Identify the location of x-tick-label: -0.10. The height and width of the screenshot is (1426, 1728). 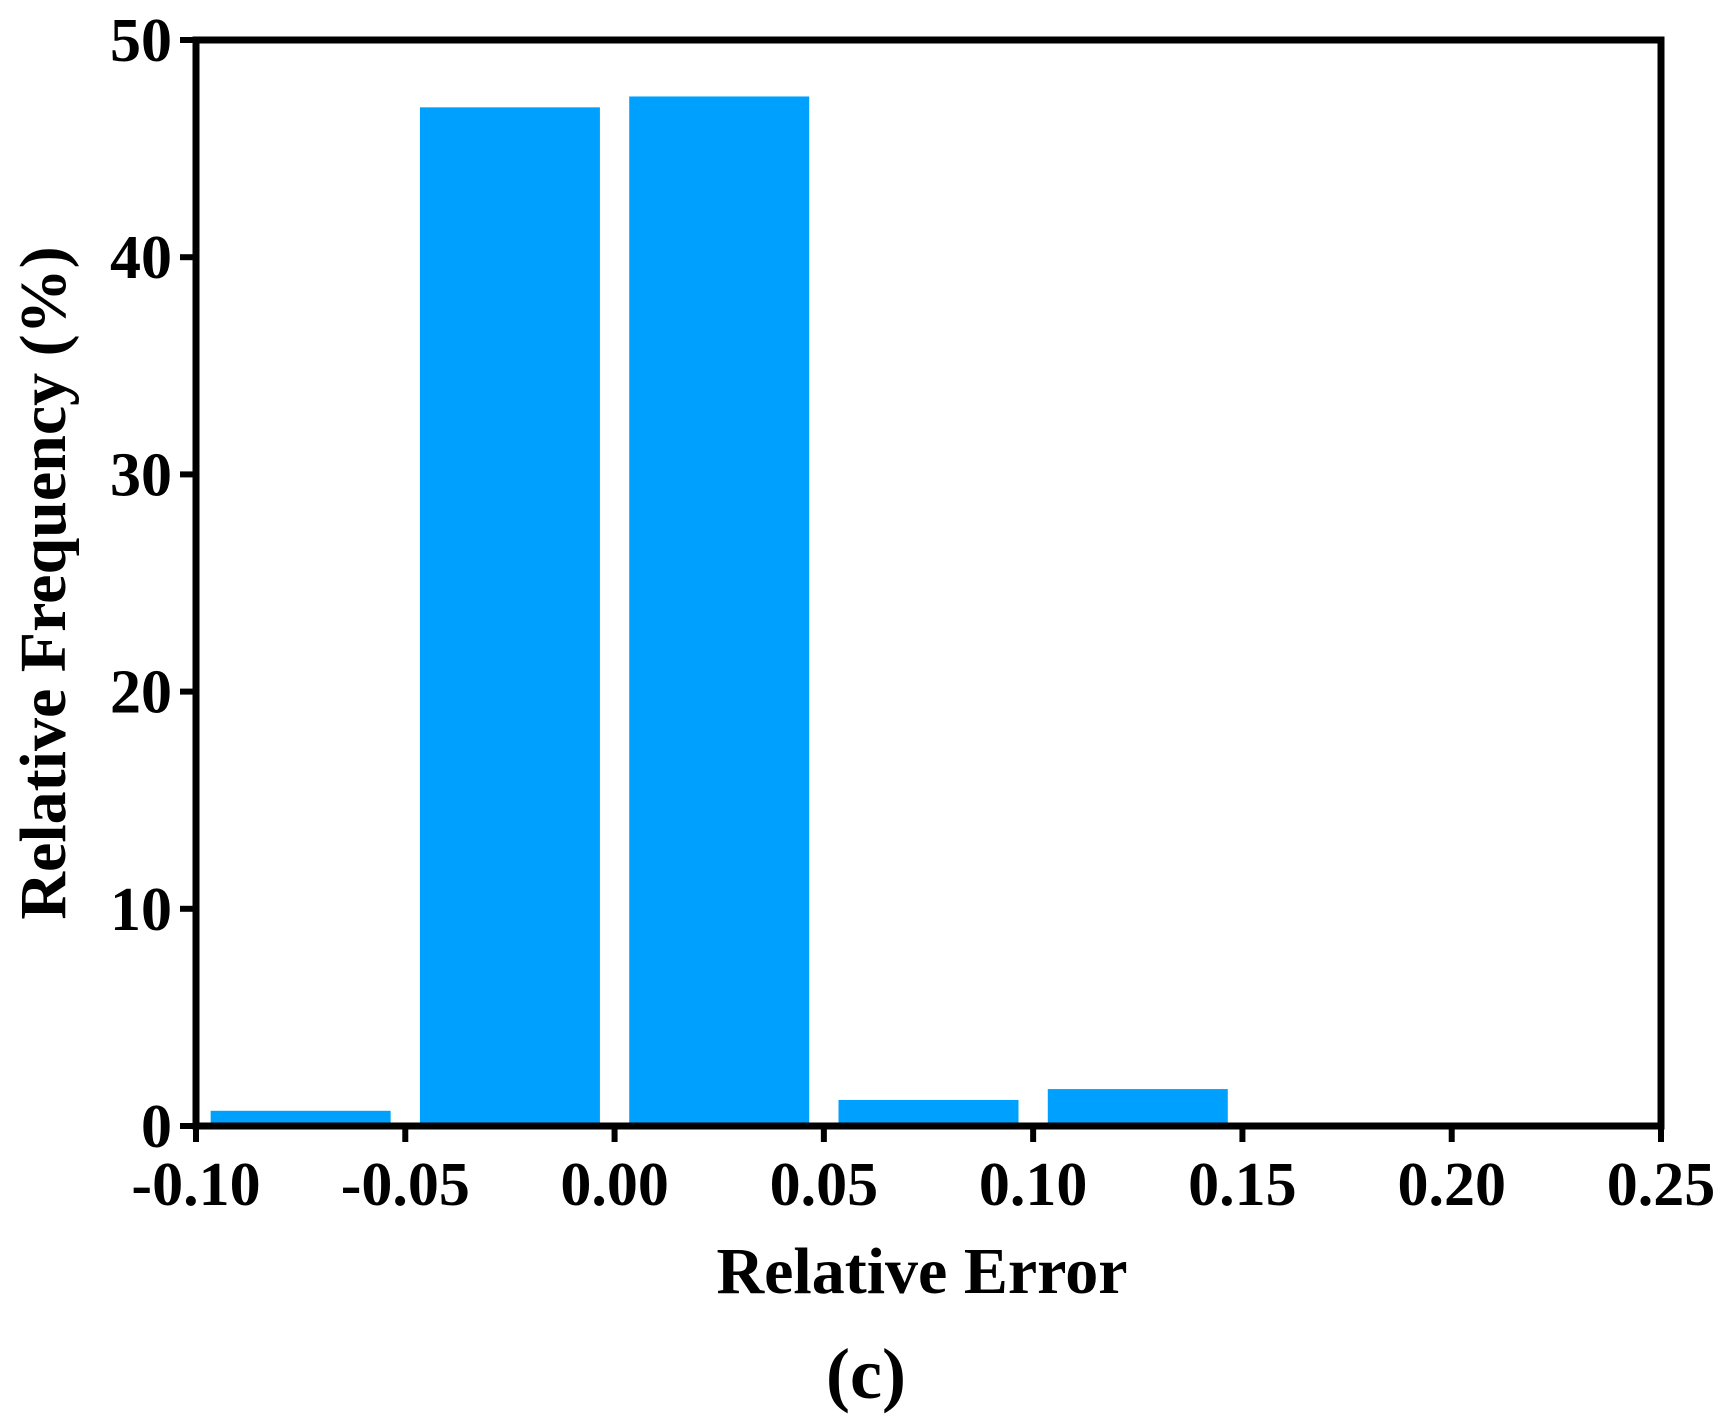
(195, 1185).